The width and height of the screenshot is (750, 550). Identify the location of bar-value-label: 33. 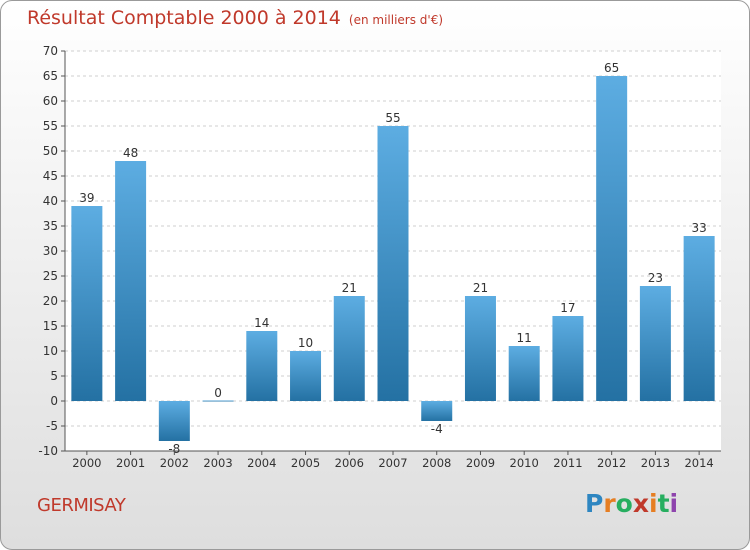
(698, 228).